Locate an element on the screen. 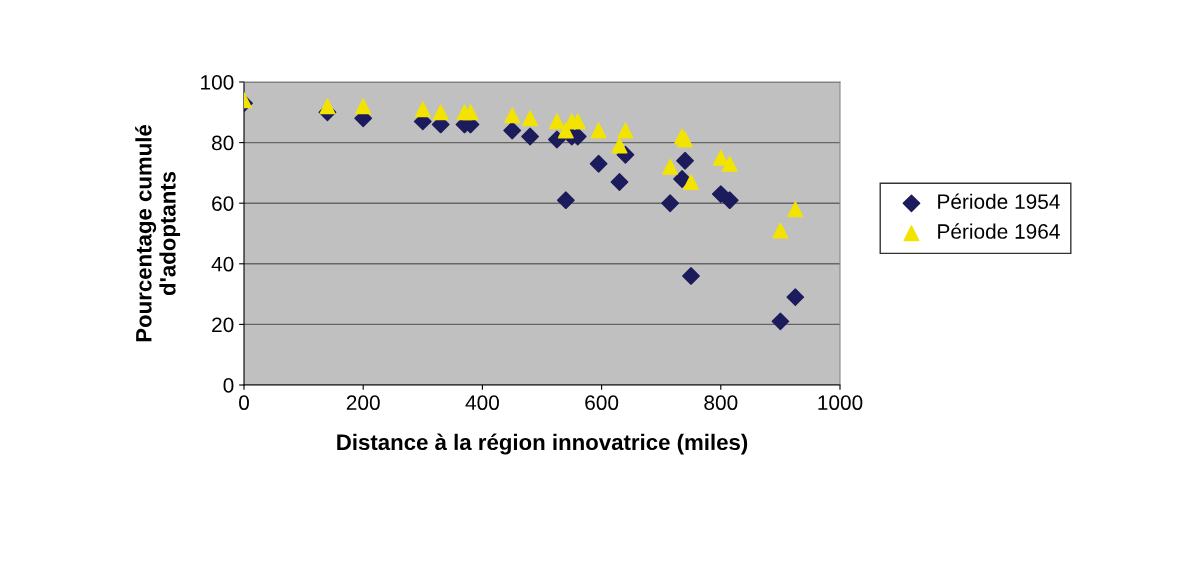 Image resolution: width=1183 pixels, height=573 pixels. y-axis-title: Pourcentage cumulé d'adoptants is located at coordinates (158, 233).